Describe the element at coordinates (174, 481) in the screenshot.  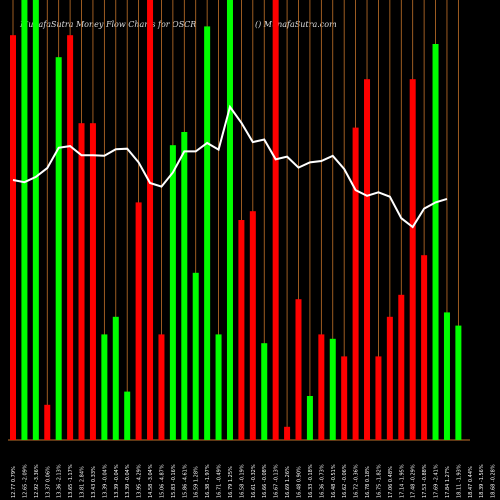
I see `x-tick-label: 15.83 -0.16%` at that location.